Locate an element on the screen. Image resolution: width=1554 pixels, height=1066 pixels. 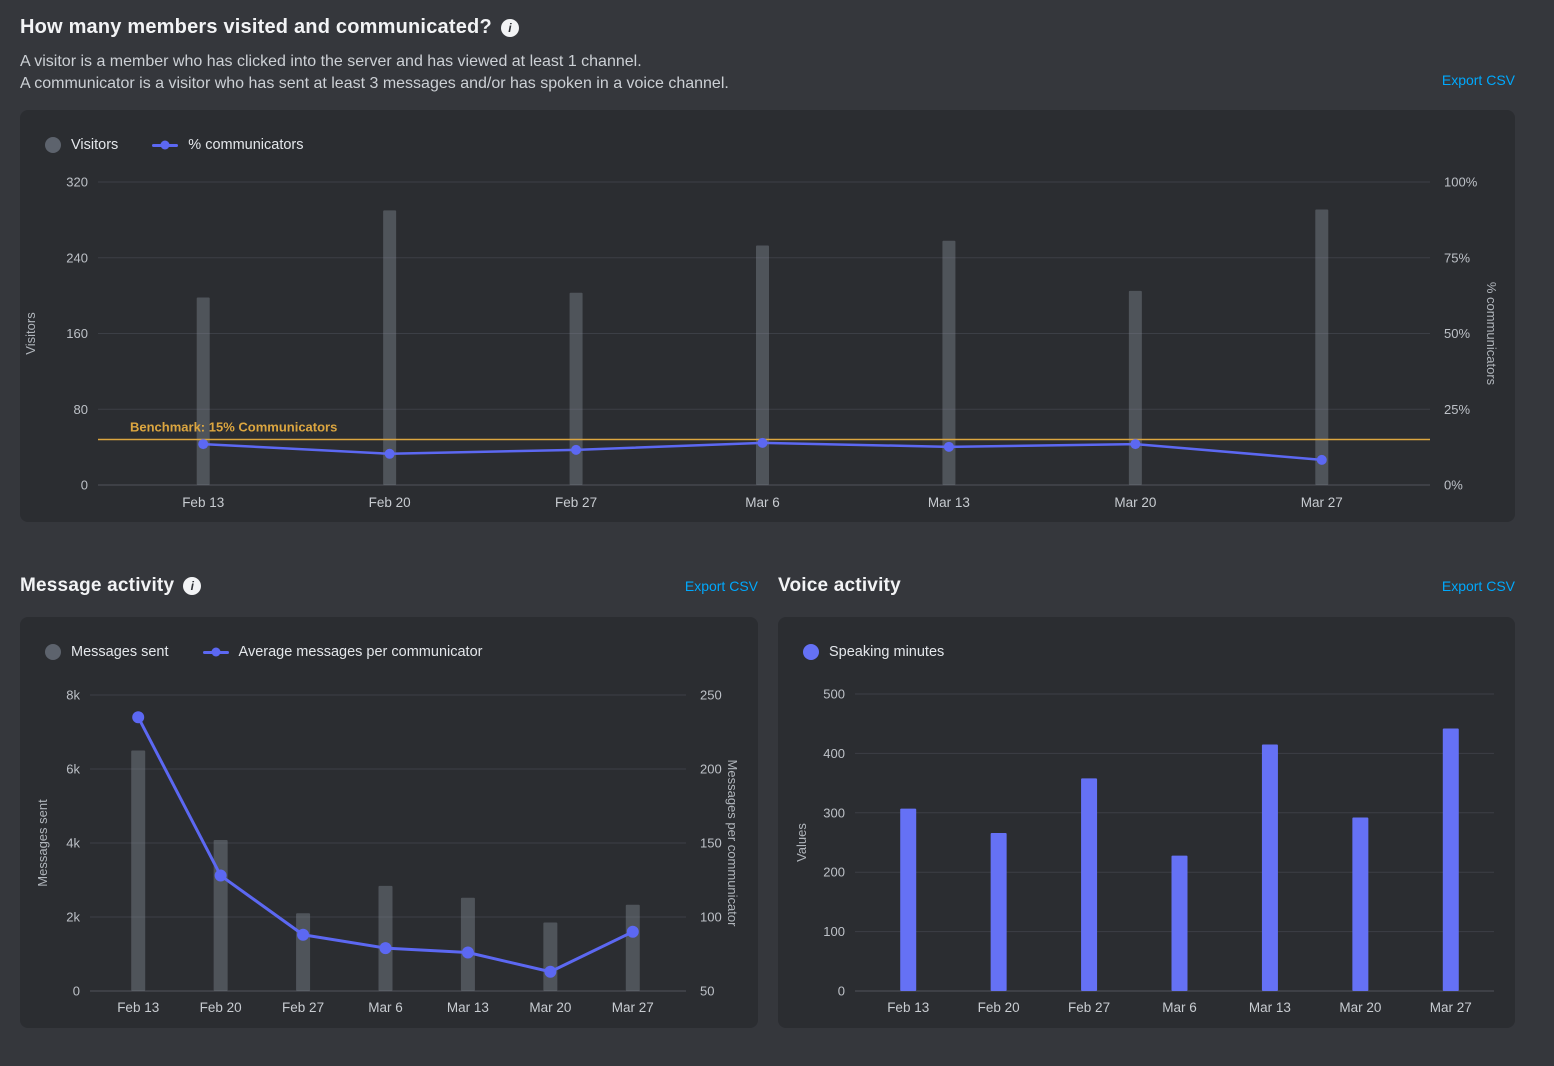
speaking-minutes-legend-marker is located at coordinates (811, 652).